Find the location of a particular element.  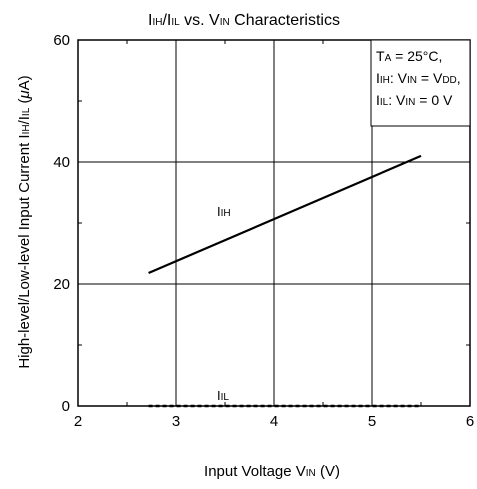

x-tick-label: 3 is located at coordinates (176, 421).